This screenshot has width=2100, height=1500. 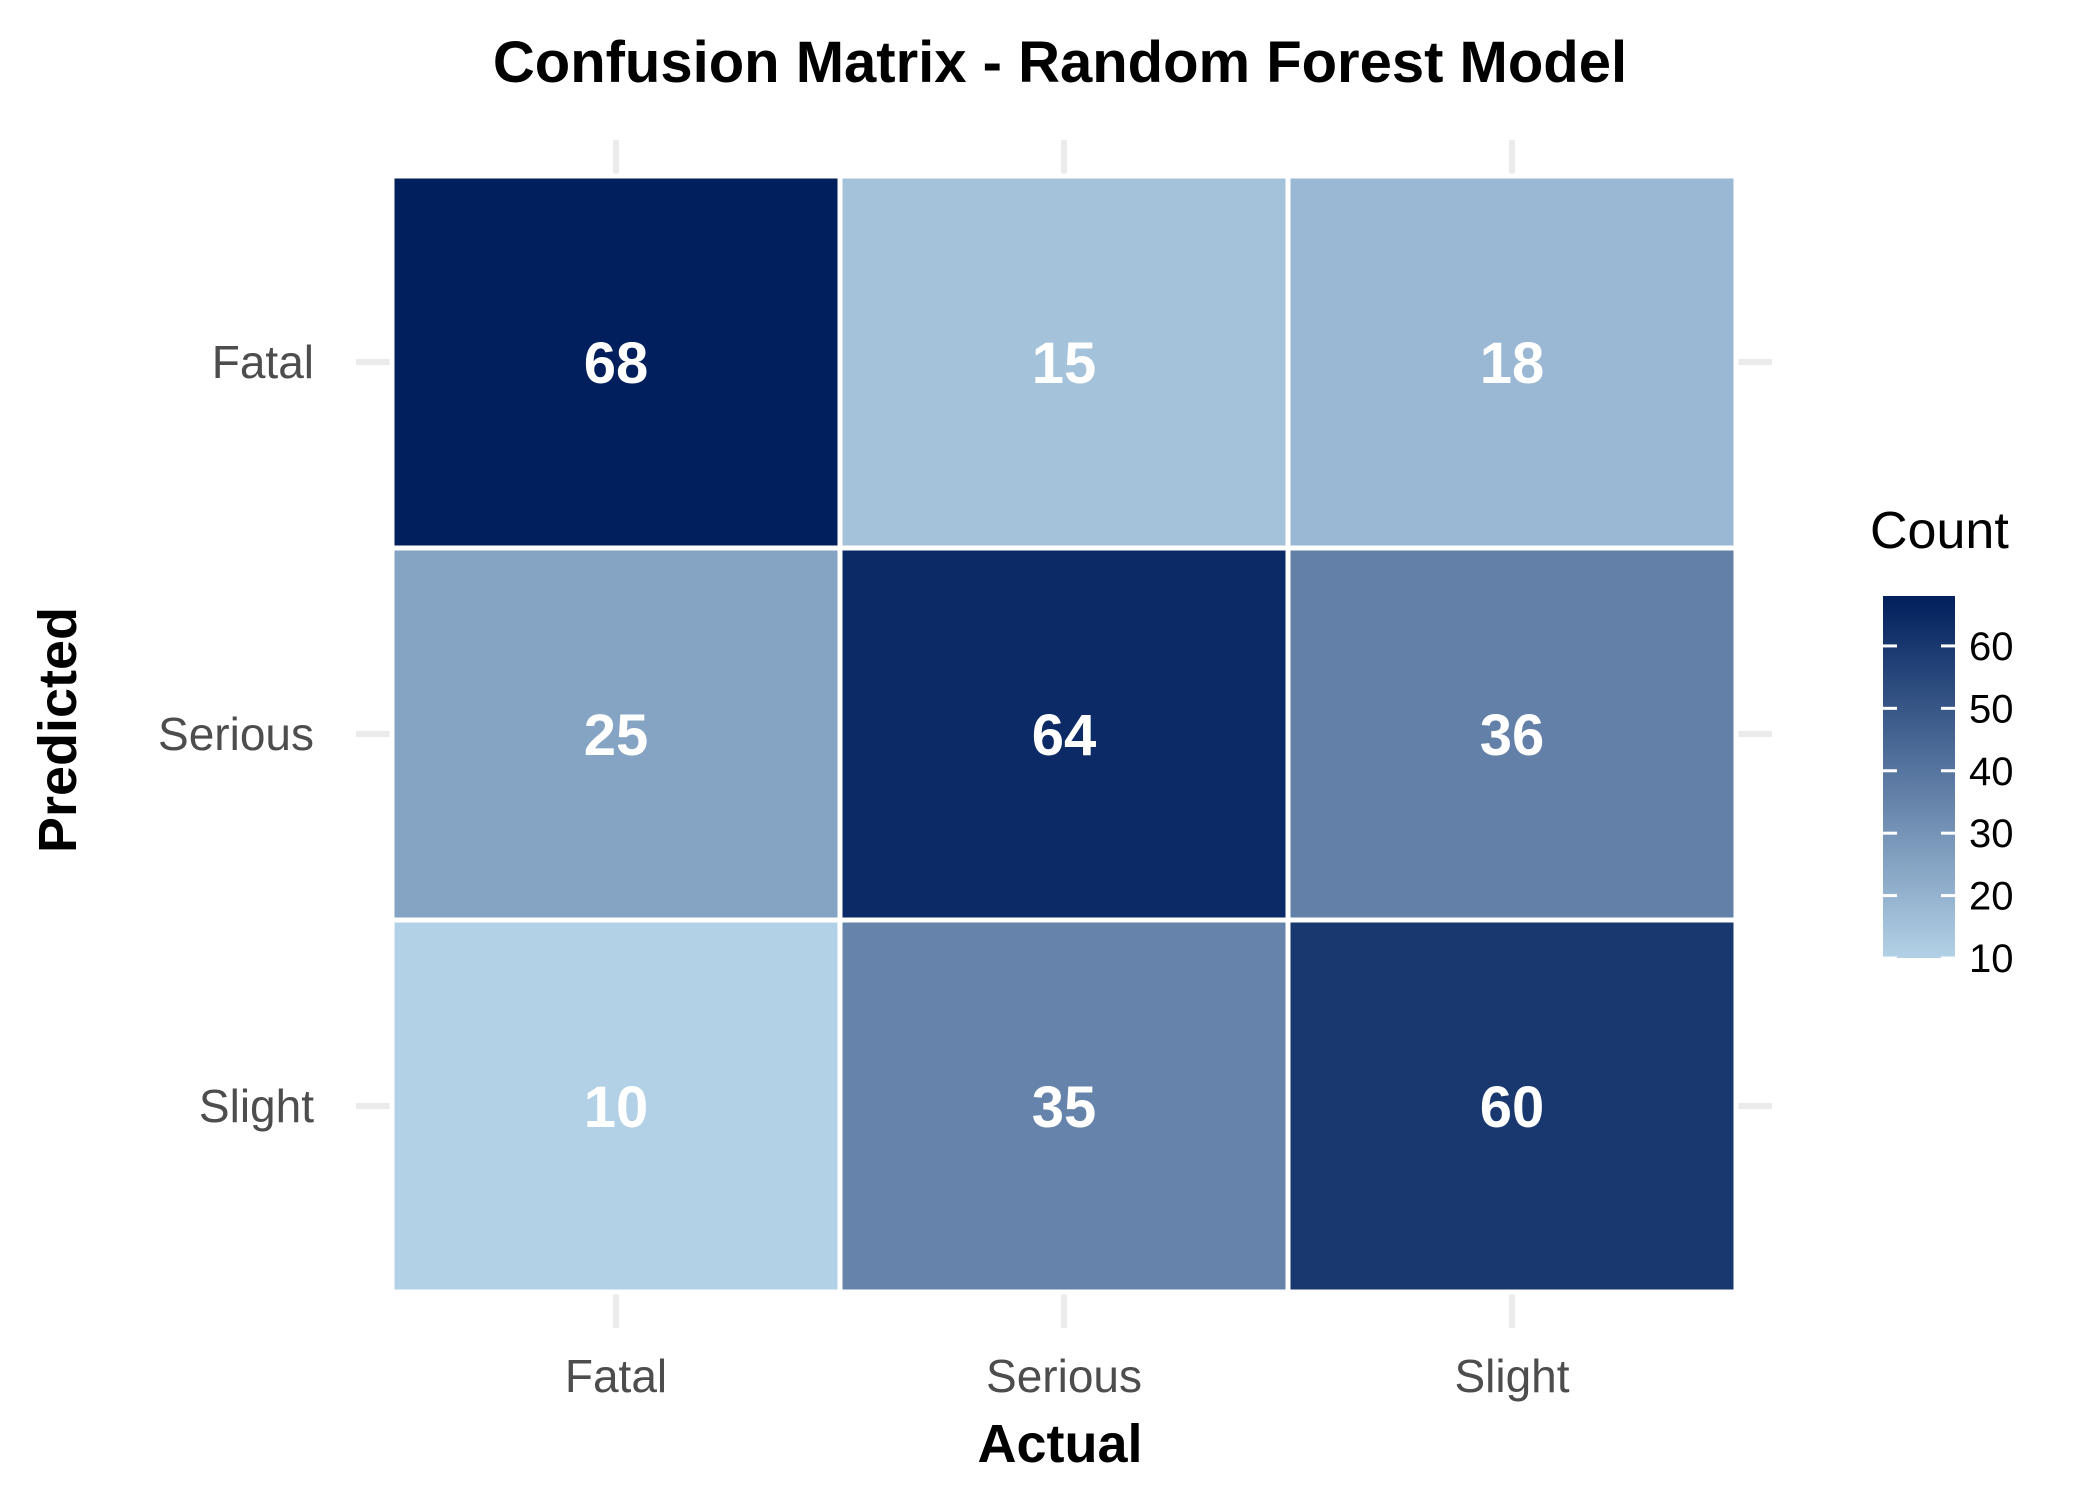 What do you see at coordinates (256, 1106) in the screenshot?
I see `y-tick-label: Slight` at bounding box center [256, 1106].